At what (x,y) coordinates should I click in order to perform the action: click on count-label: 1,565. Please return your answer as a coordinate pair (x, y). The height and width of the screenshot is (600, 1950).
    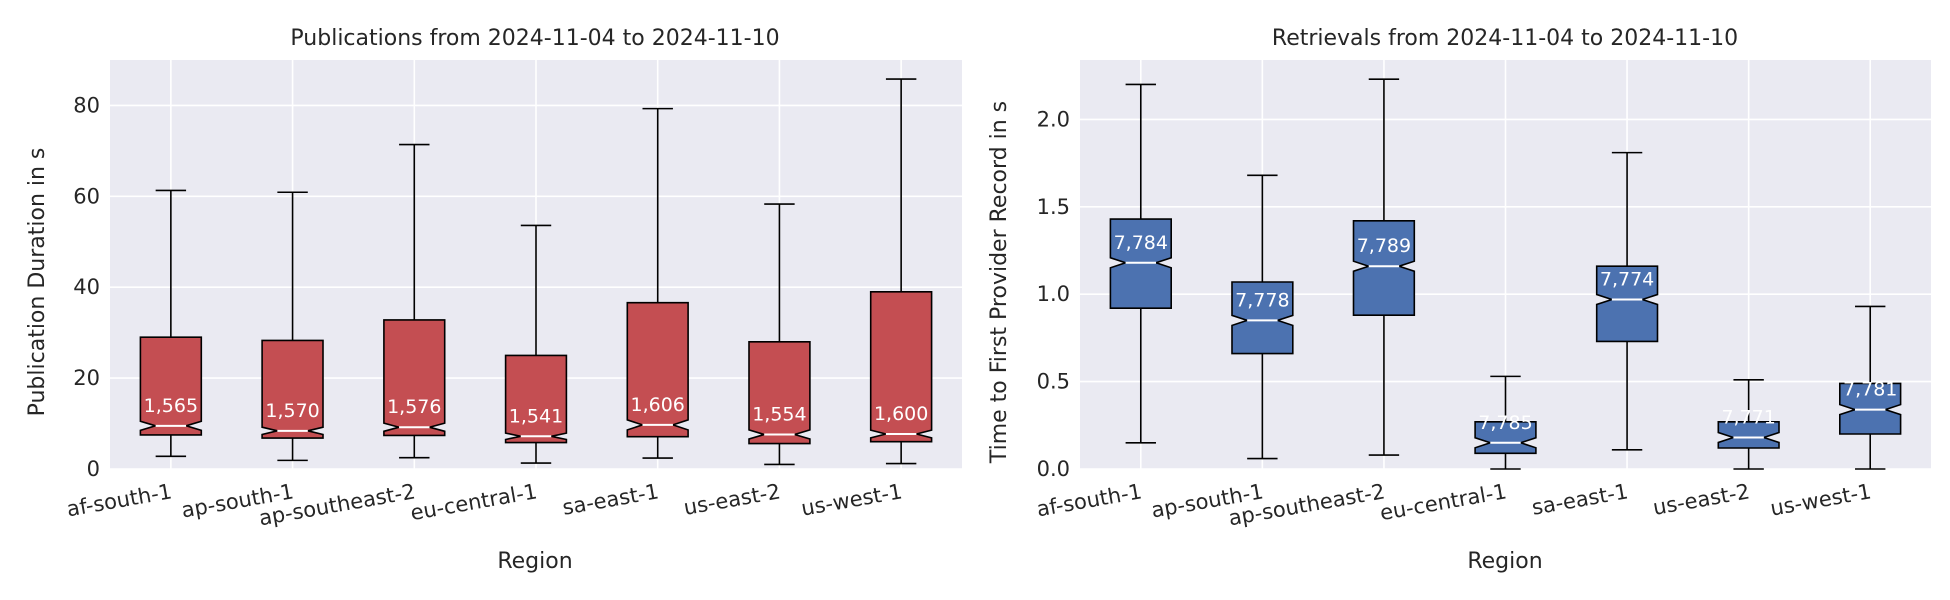
    Looking at the image, I should click on (171, 406).